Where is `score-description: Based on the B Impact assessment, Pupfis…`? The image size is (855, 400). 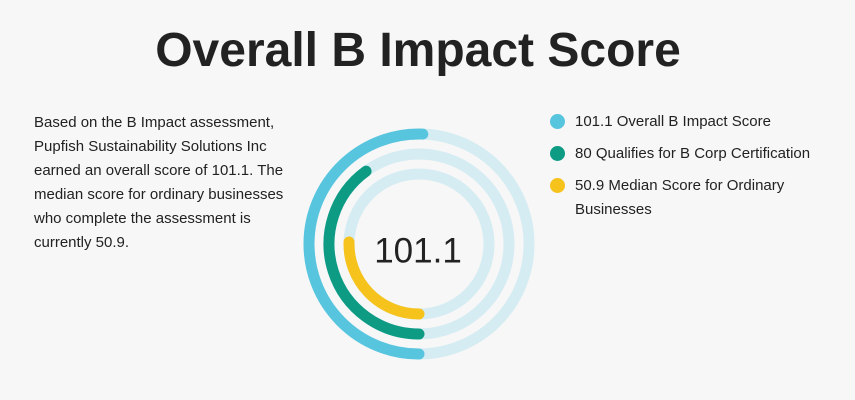 score-description: Based on the B Impact assessment, Pupfis… is located at coordinates (159, 182).